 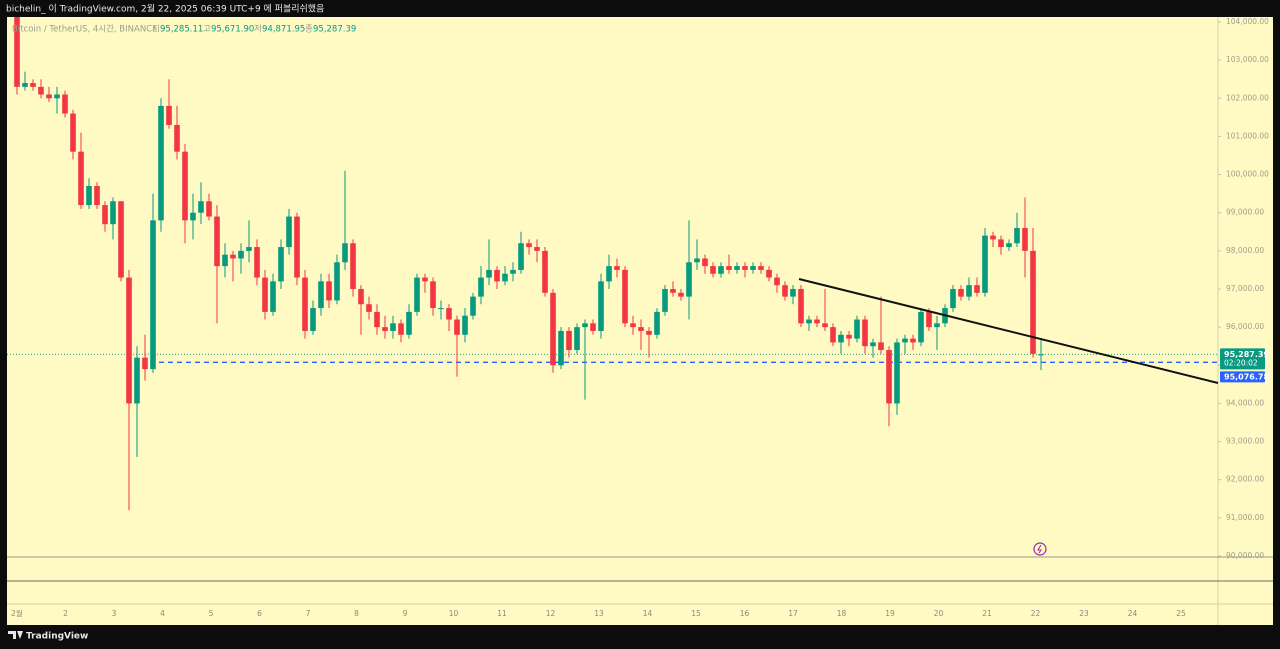 What do you see at coordinates (207, 30) in the screenshot?
I see `ohlc-name: 고` at bounding box center [207, 30].